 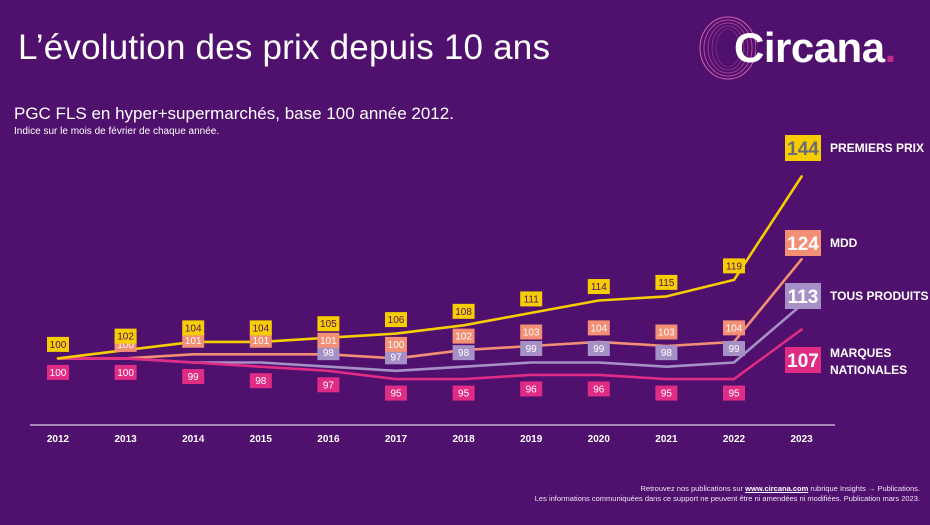 What do you see at coordinates (193, 328) in the screenshot?
I see `data-label-premiers-prix: 104` at bounding box center [193, 328].